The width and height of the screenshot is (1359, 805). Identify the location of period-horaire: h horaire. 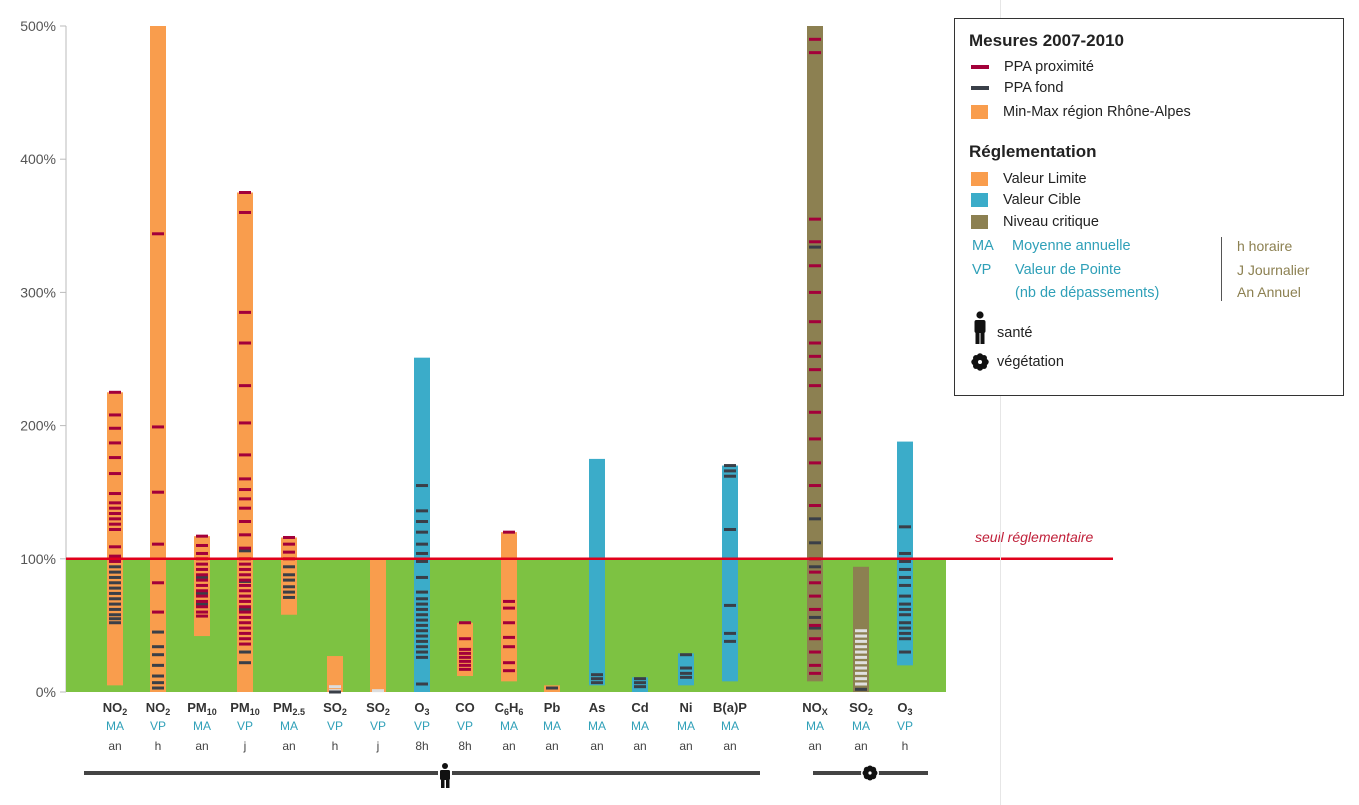
(1265, 246).